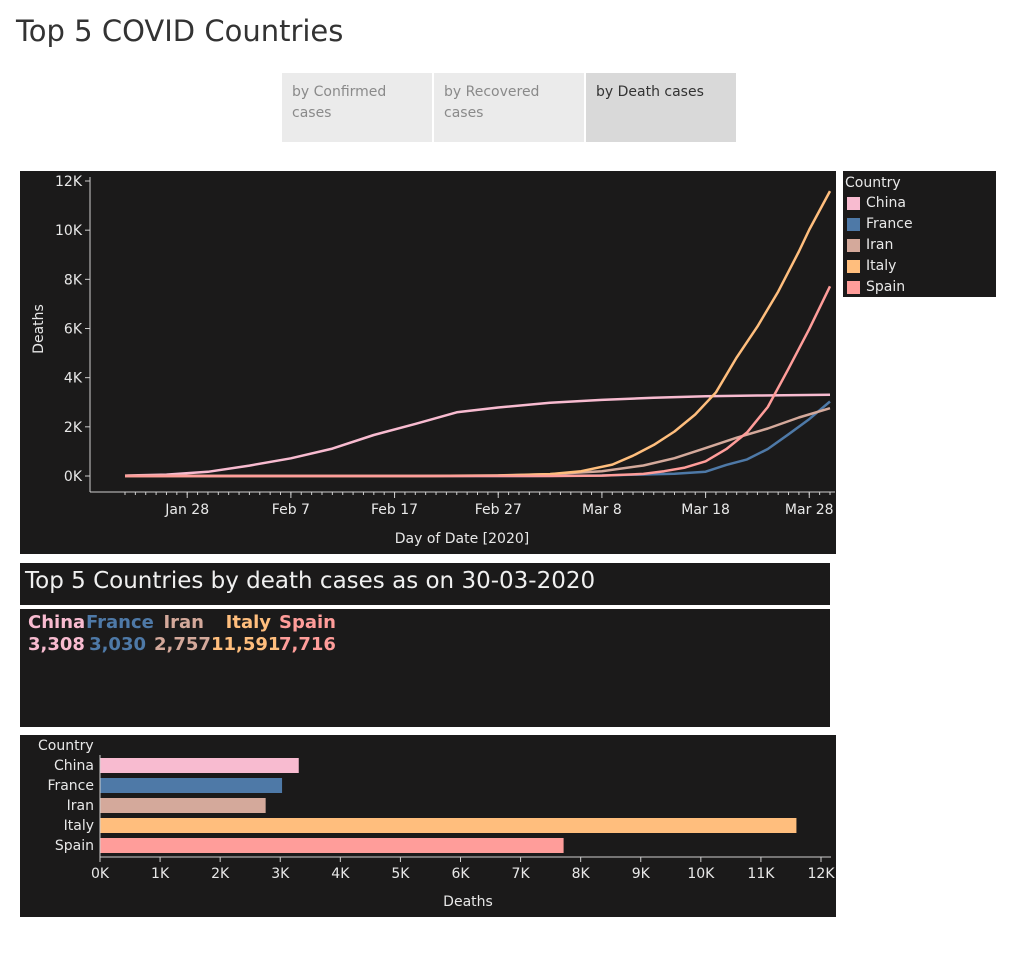 The height and width of the screenshot is (964, 1016). I want to click on summary-country-france: France, so click(120, 622).